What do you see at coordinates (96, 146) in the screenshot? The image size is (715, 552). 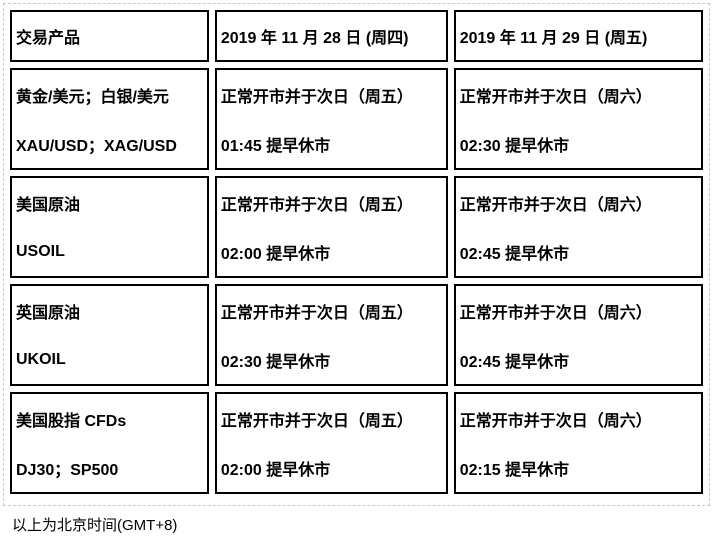 I see `product-symbols: XAU/USD；XAG/USD` at bounding box center [96, 146].